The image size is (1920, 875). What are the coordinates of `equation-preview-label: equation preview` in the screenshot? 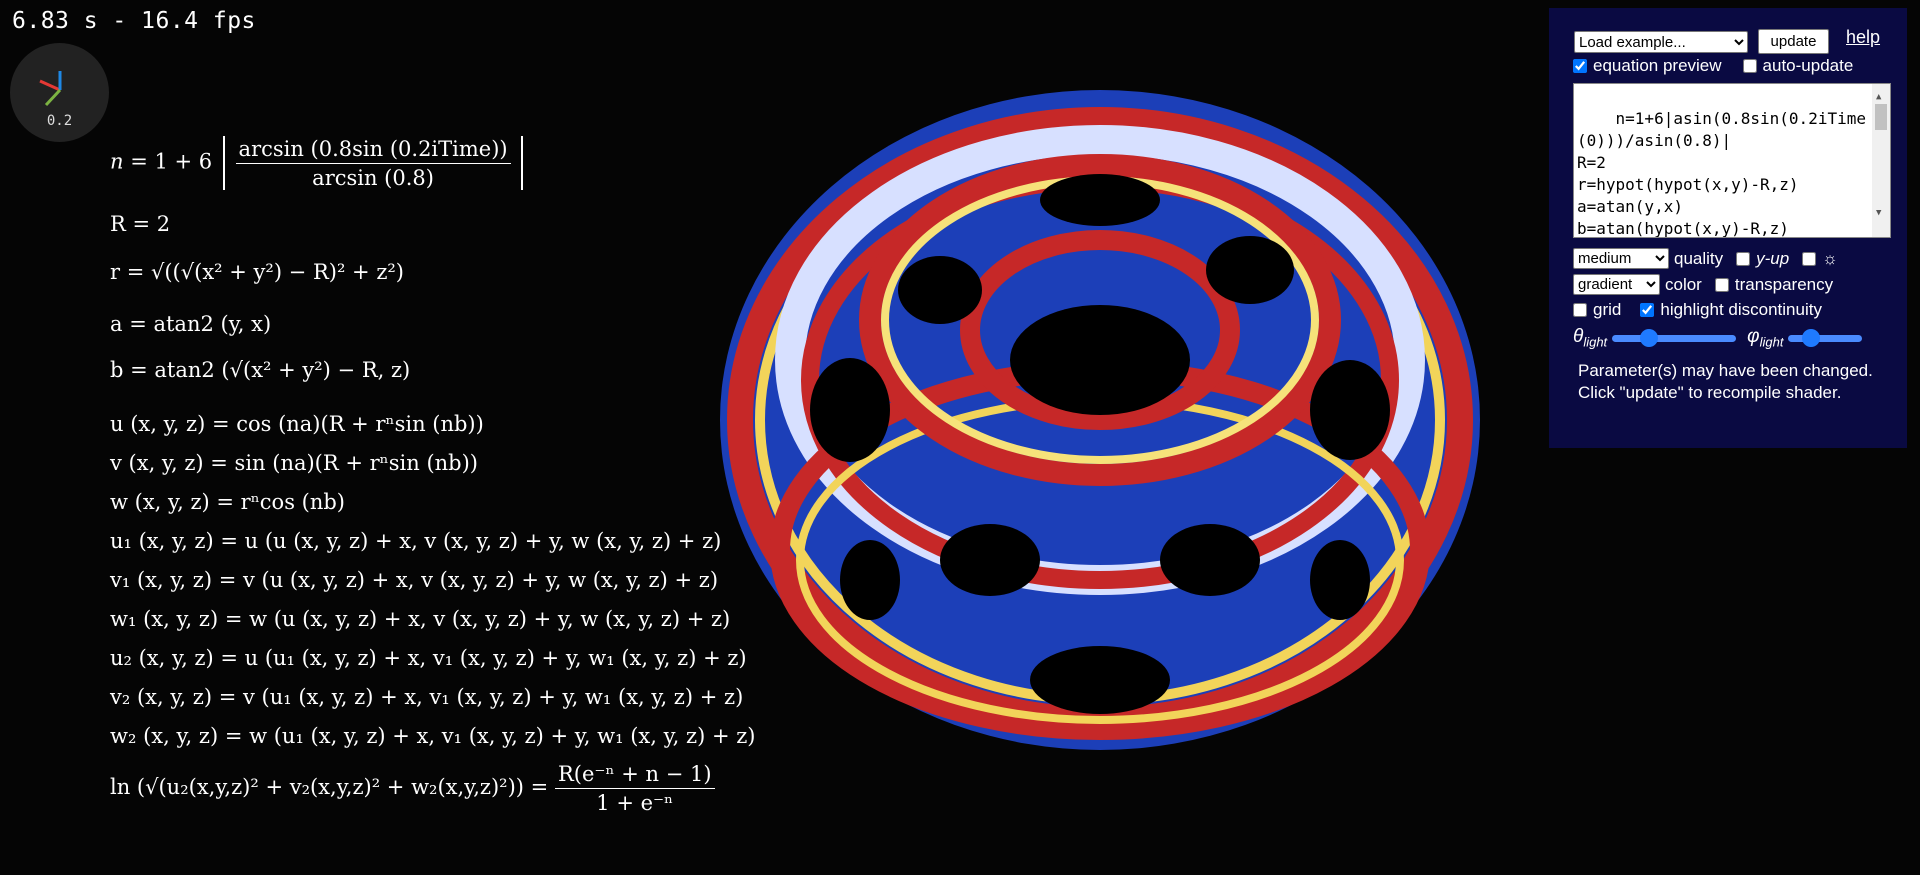 It's located at (1657, 65).